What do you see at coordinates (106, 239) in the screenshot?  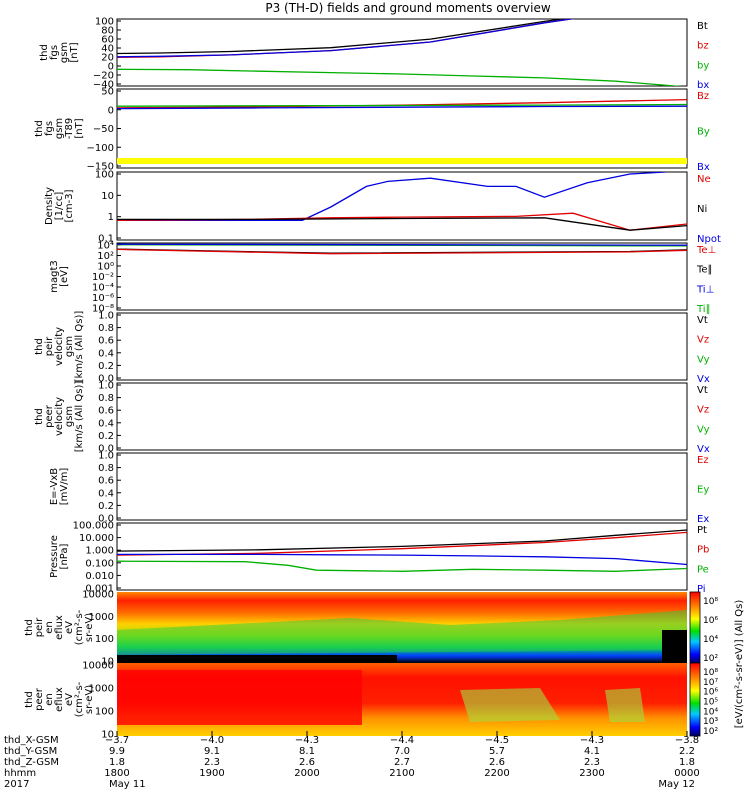 I see `y-tick-label: 0.1` at bounding box center [106, 239].